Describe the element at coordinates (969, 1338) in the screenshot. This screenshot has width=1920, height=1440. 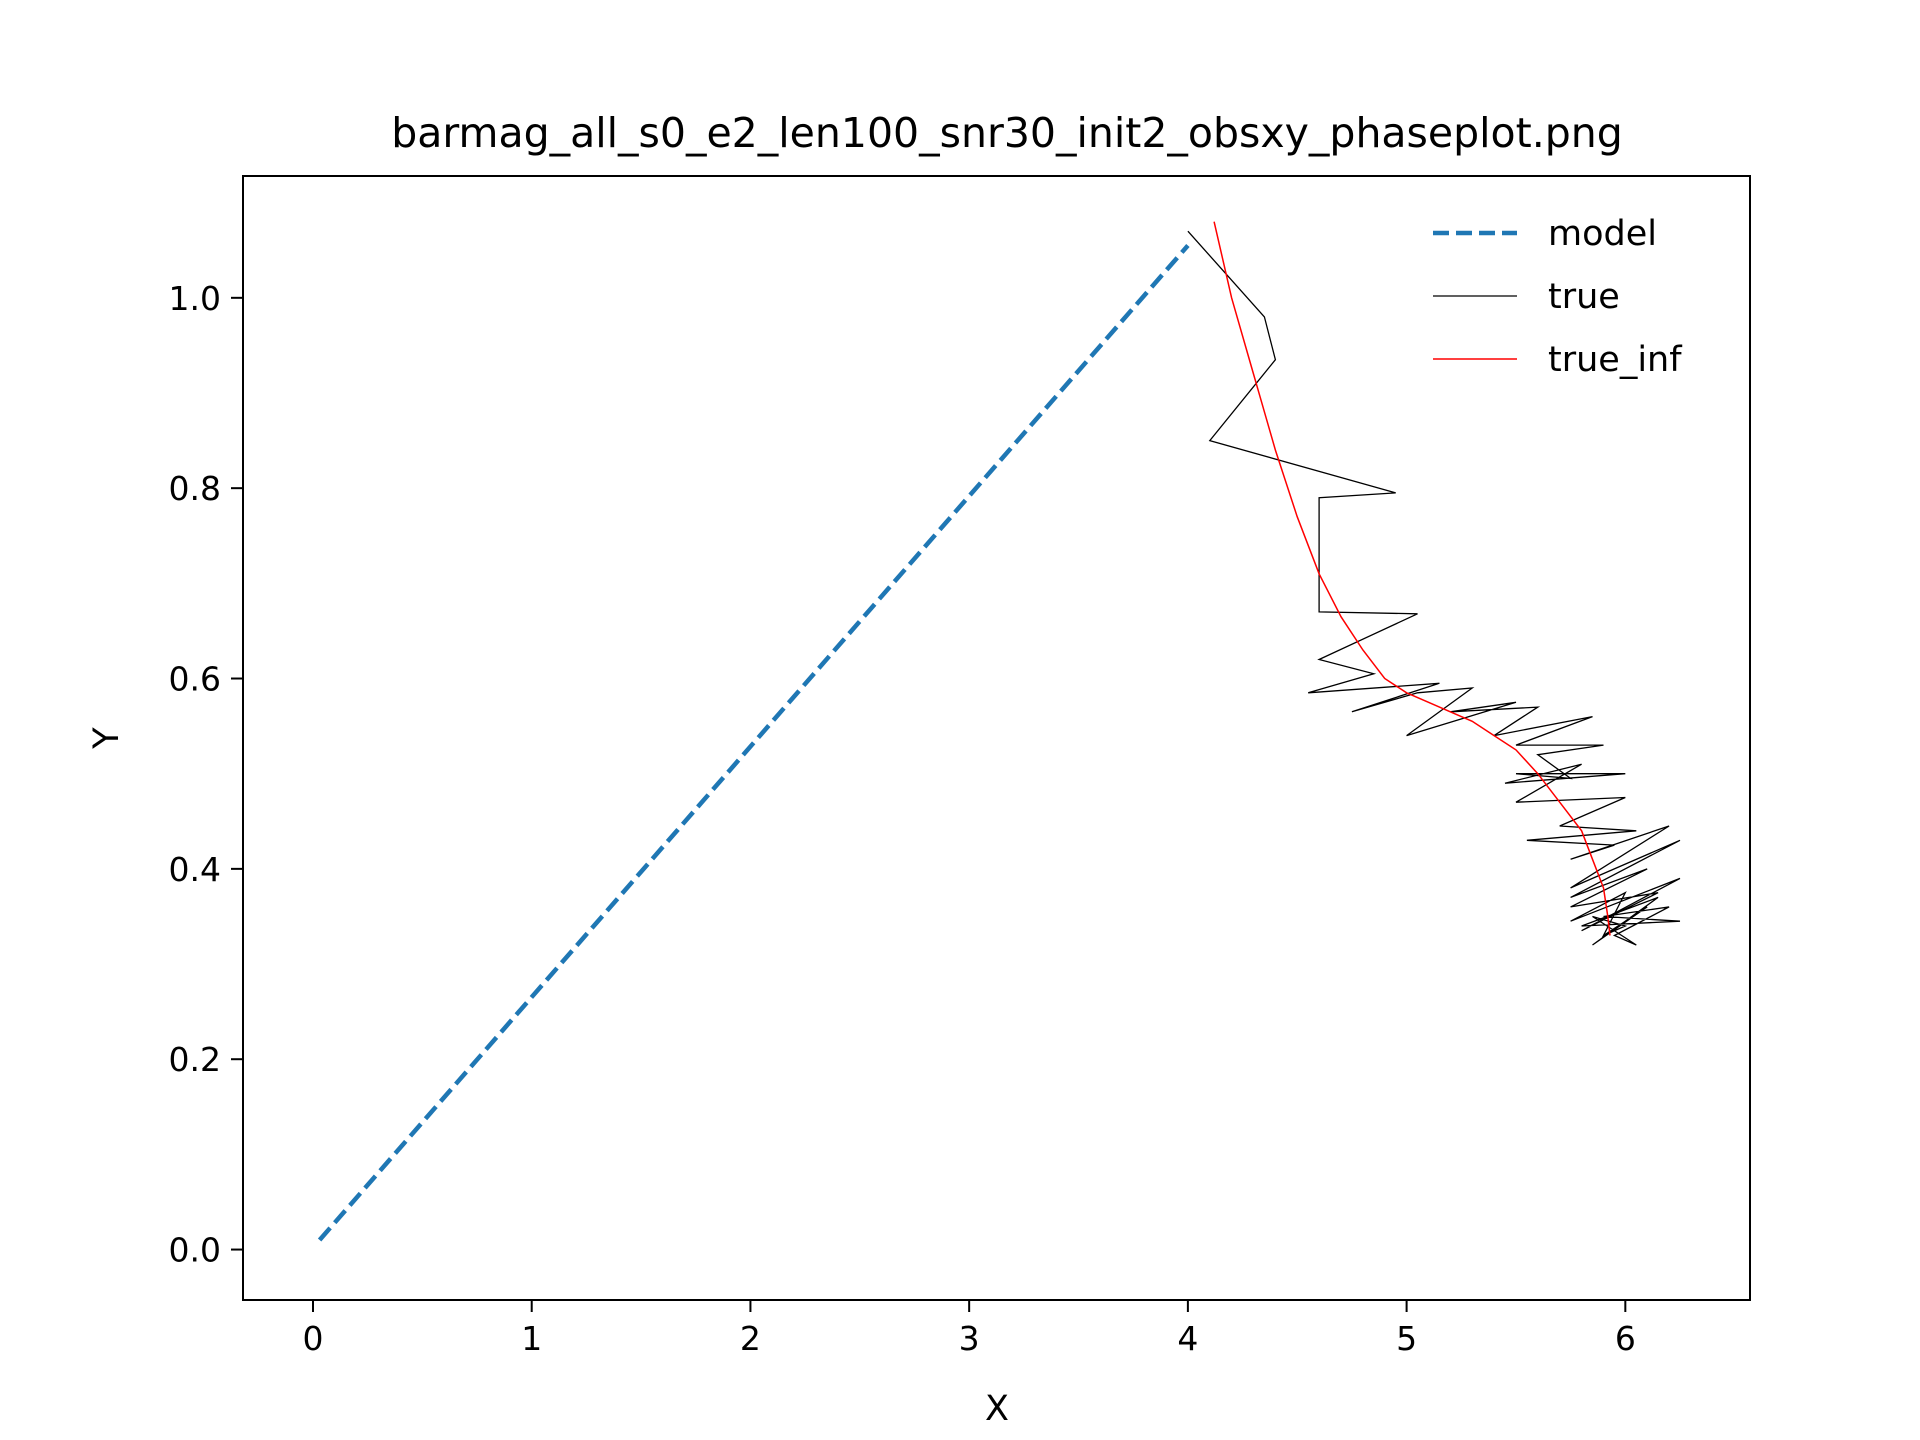
I see `x-tick-label: 3` at that location.